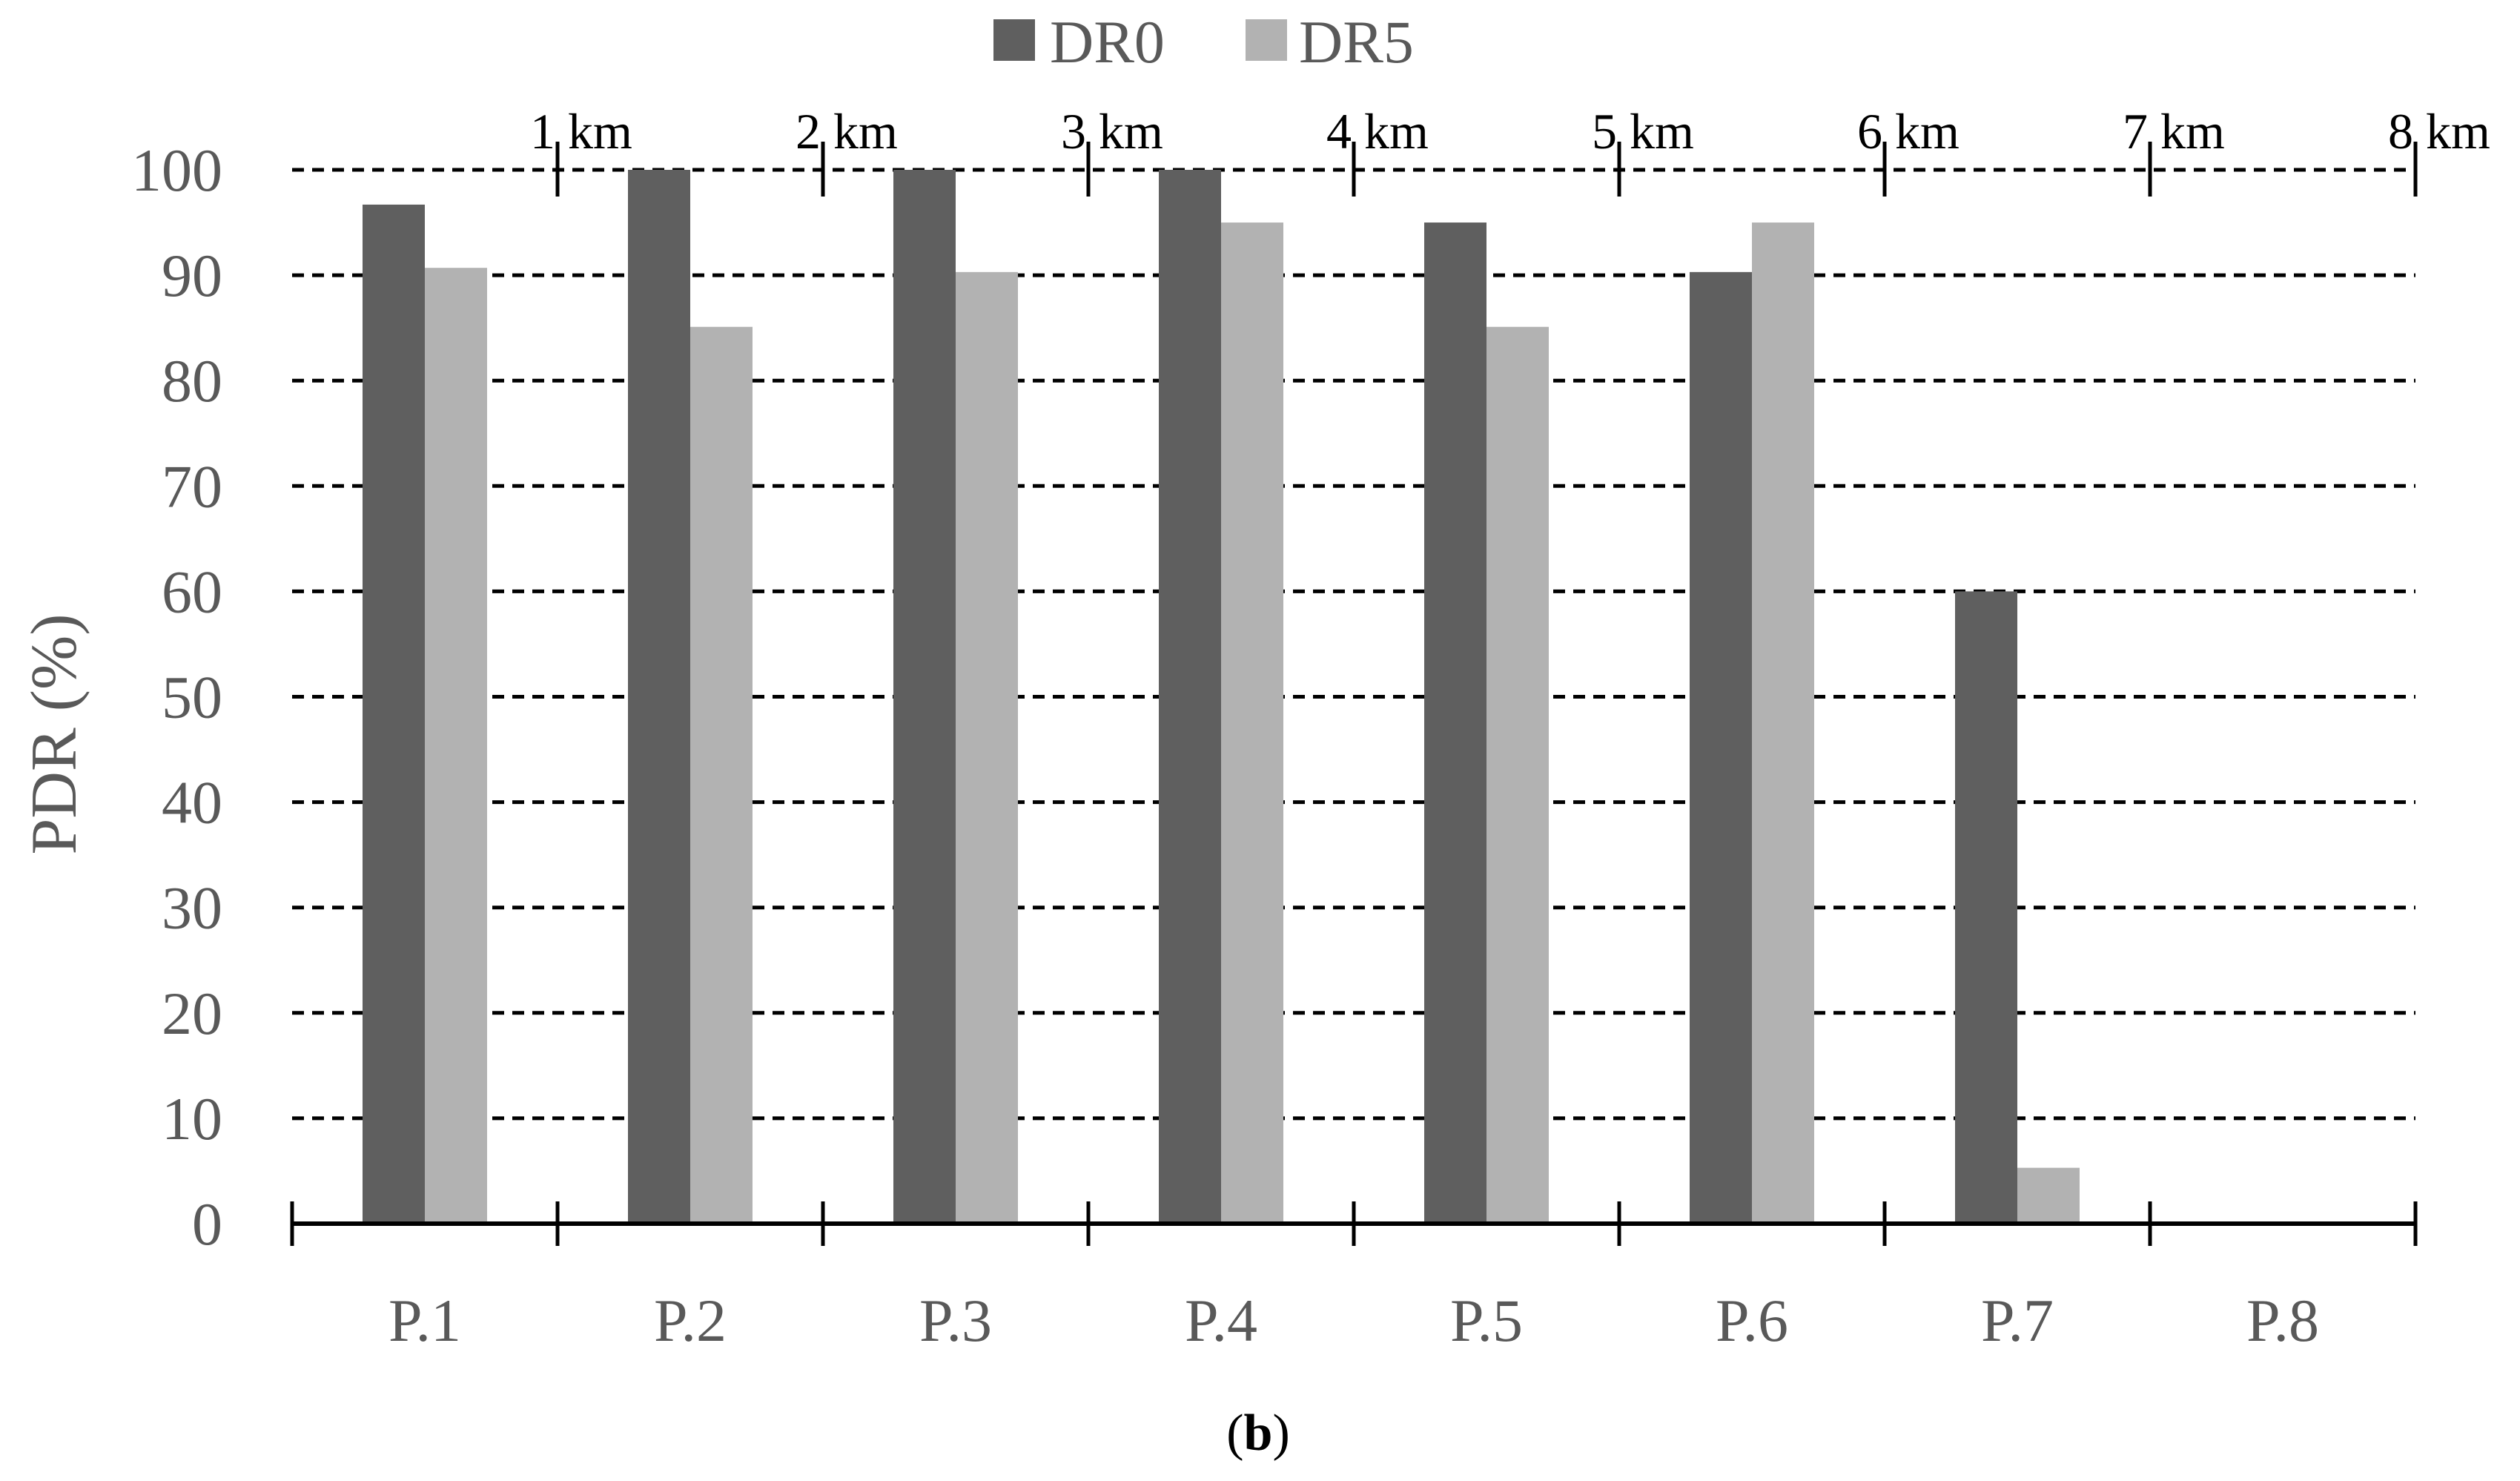 The width and height of the screenshot is (2520, 1481). Describe the element at coordinates (192, 803) in the screenshot. I see `y-tick-label: 40` at that location.